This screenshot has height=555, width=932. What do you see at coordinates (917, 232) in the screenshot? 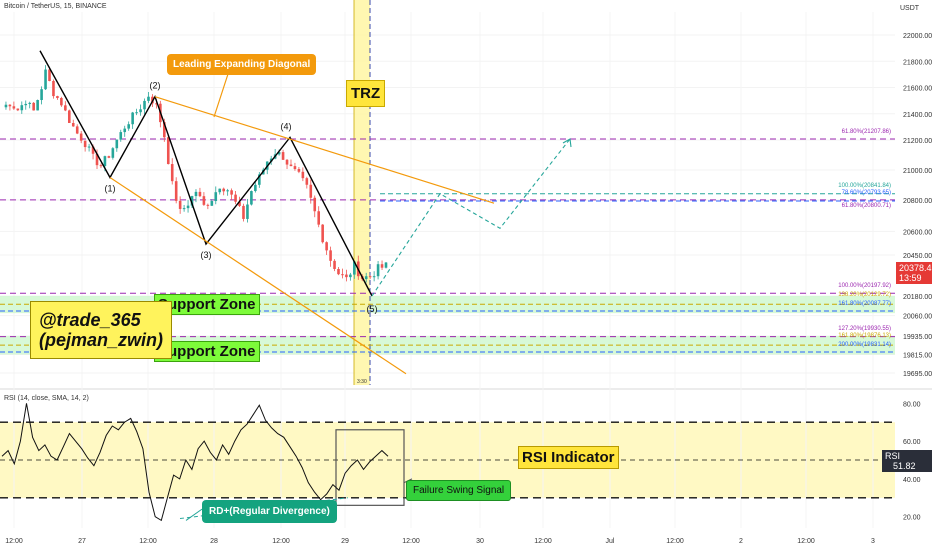
I see `price-axis-tick: 20600.00` at bounding box center [917, 232].